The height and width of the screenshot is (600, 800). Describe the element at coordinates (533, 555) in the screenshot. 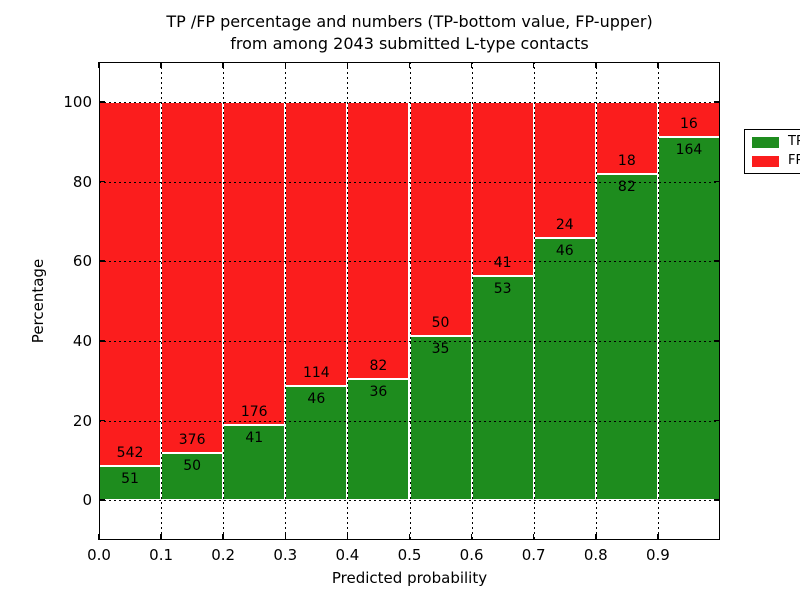

I see `x-tick-label: 0.7` at that location.